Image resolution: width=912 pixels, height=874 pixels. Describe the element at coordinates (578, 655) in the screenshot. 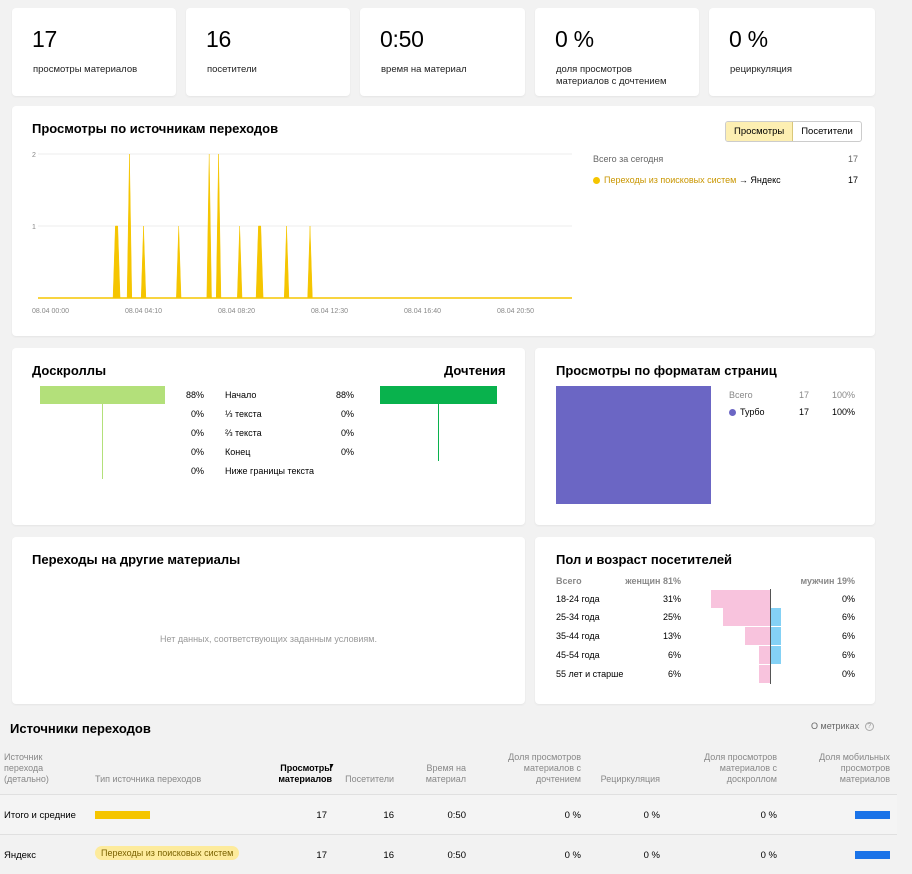

I see `demo-age-label: 45-54 года` at that location.